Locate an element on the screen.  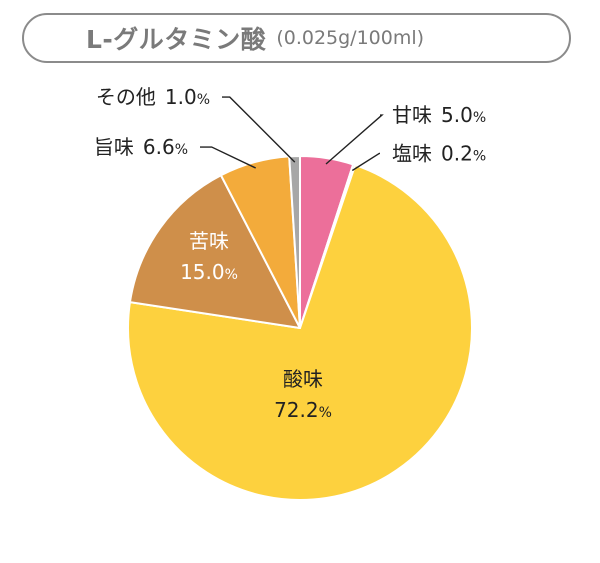
chart-title-subtitle: (0.025g/100ml) is located at coordinates (350, 38).